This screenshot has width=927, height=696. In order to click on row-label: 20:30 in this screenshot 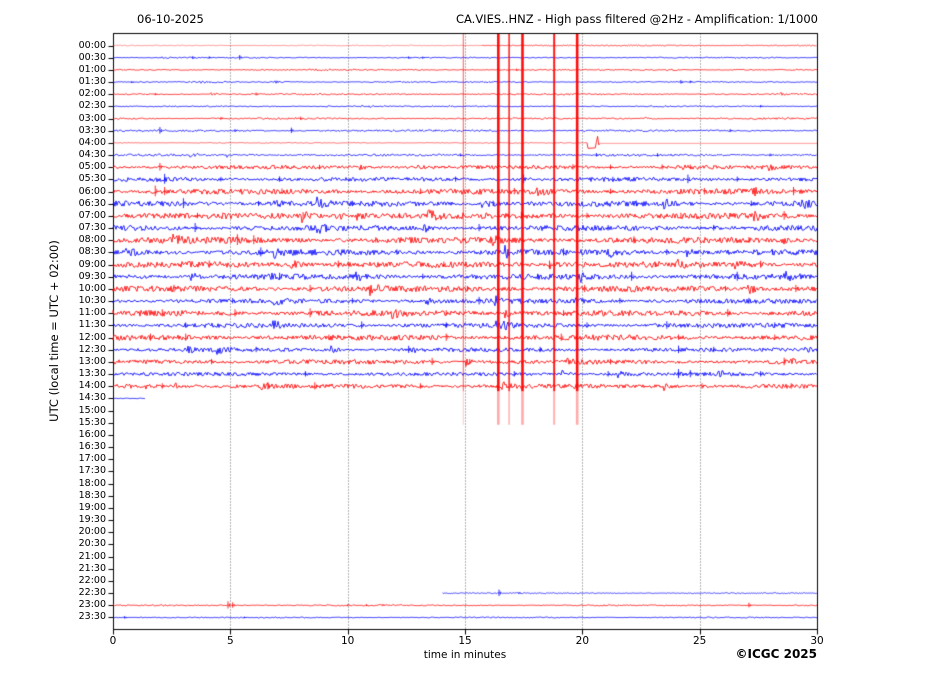, I will do `click(92, 544)`.